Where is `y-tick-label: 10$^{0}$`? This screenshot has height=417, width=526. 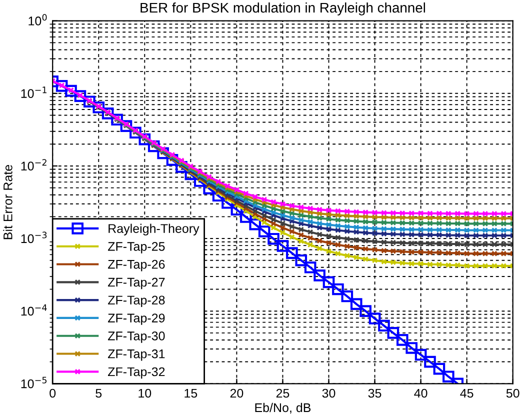
y-tick-label: 10$^{0}$ is located at coordinates (37, 20).